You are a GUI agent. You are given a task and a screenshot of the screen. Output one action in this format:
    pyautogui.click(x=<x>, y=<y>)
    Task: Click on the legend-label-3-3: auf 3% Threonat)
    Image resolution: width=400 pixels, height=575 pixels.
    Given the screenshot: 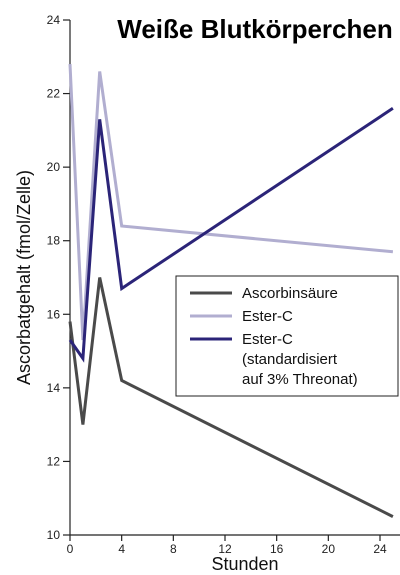 What is the action you would take?
    pyautogui.click(x=300, y=379)
    